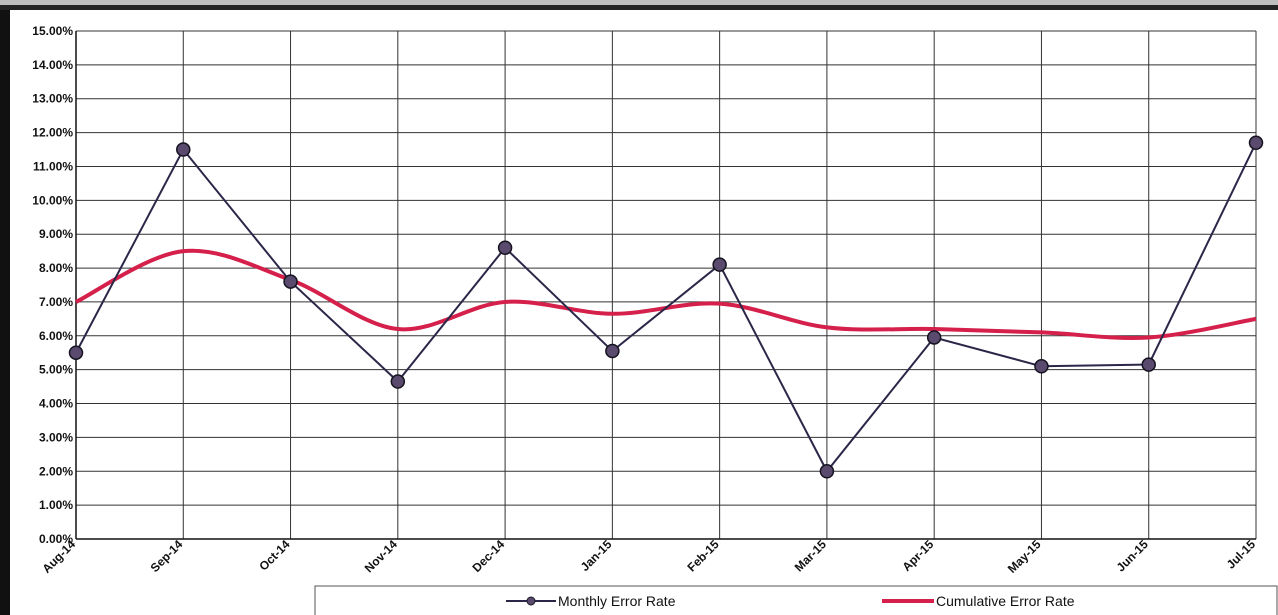  Describe the element at coordinates (639, 7) in the screenshot. I see `top-frame-line` at that location.